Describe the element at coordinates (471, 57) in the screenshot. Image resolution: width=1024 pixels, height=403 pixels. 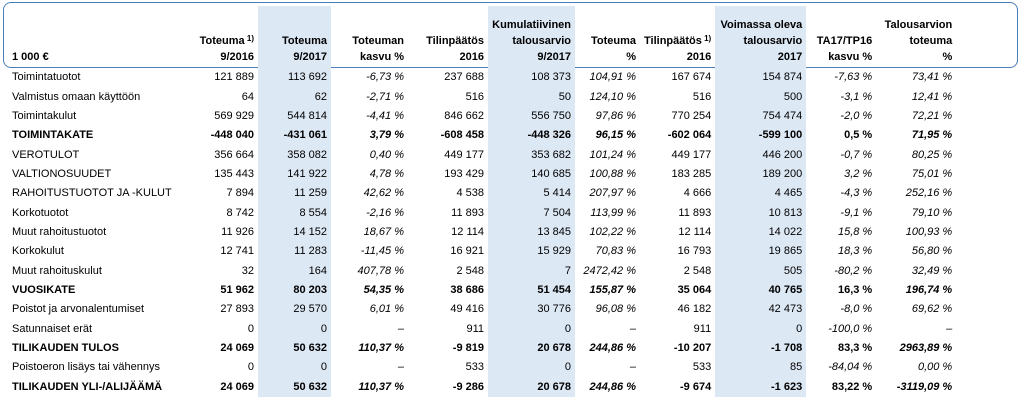
I see `column-header-line: 2016` at that location.